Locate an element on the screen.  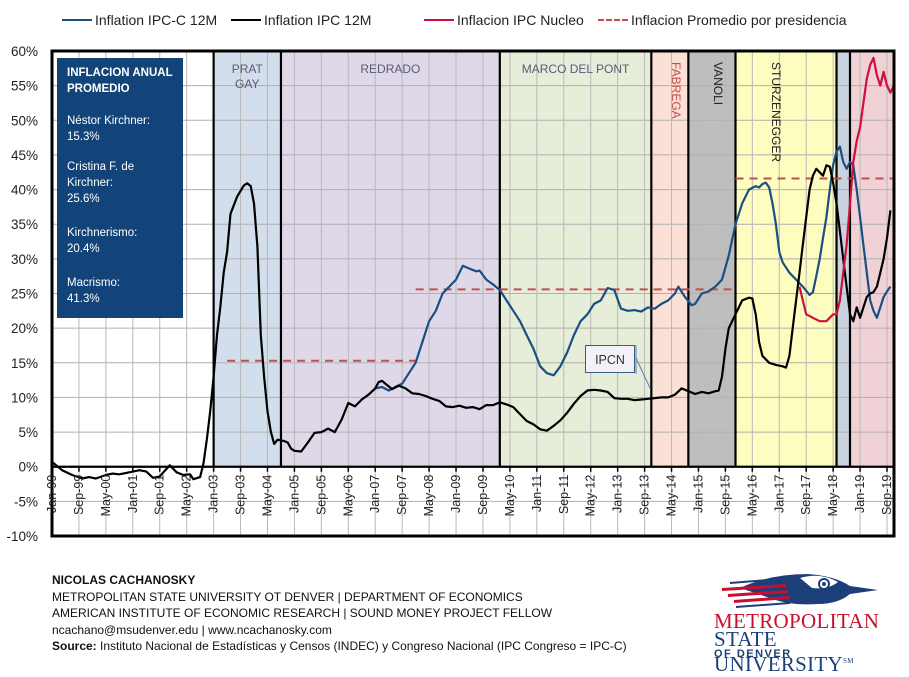
y-tick-label: 35% is located at coordinates (24, 224).